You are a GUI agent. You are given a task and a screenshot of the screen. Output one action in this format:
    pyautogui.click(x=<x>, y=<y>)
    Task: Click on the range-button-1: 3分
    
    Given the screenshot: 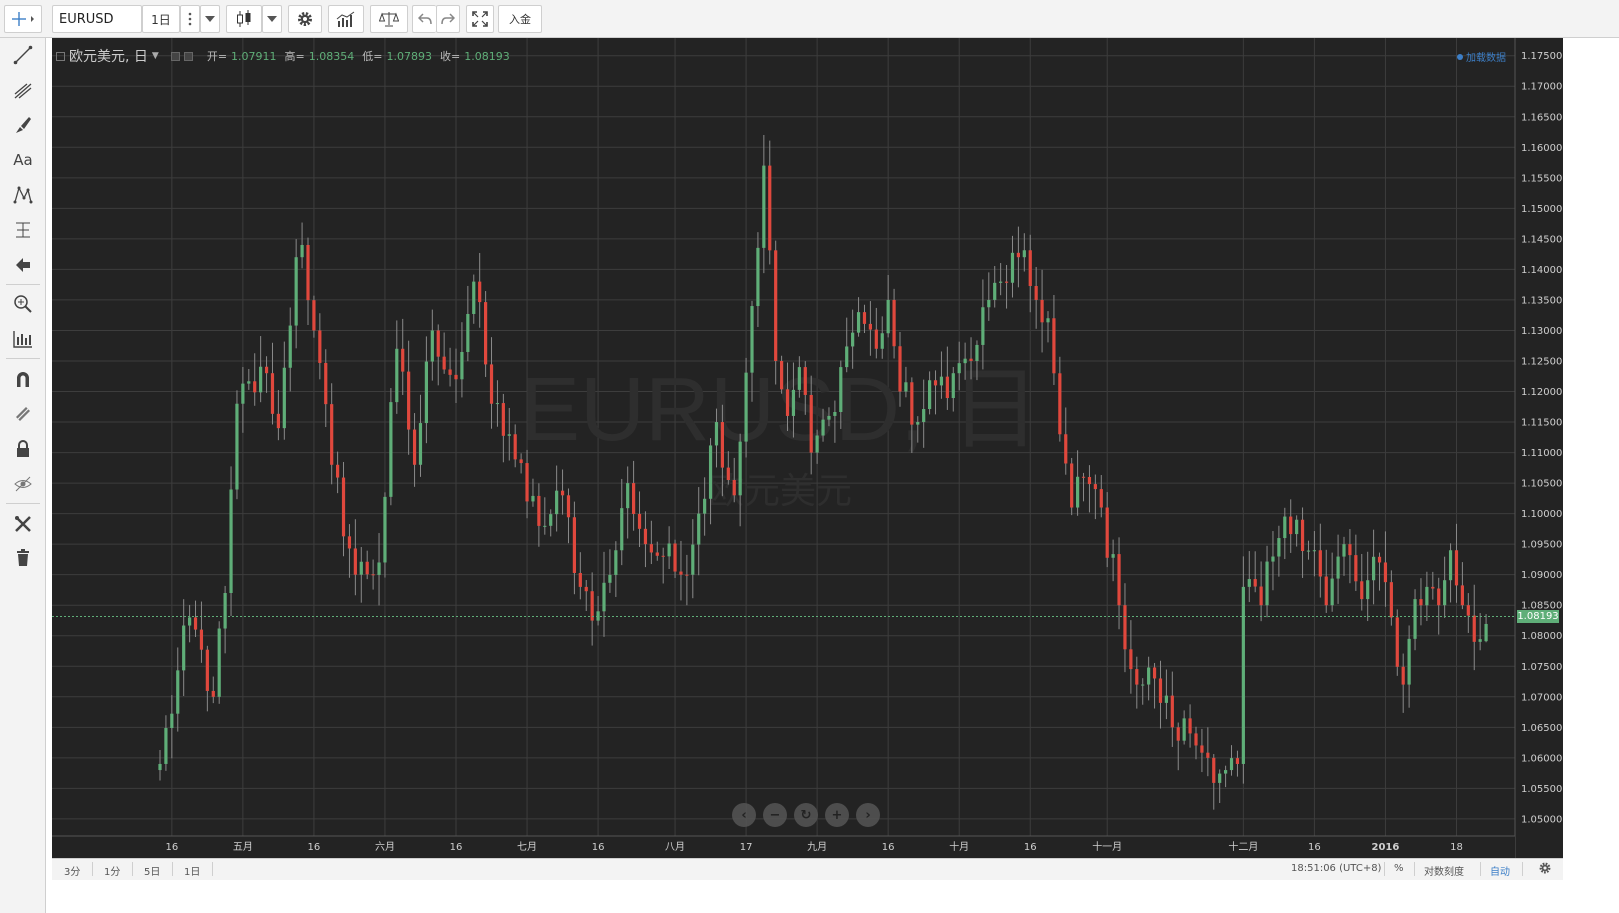 What is the action you would take?
    pyautogui.click(x=72, y=872)
    